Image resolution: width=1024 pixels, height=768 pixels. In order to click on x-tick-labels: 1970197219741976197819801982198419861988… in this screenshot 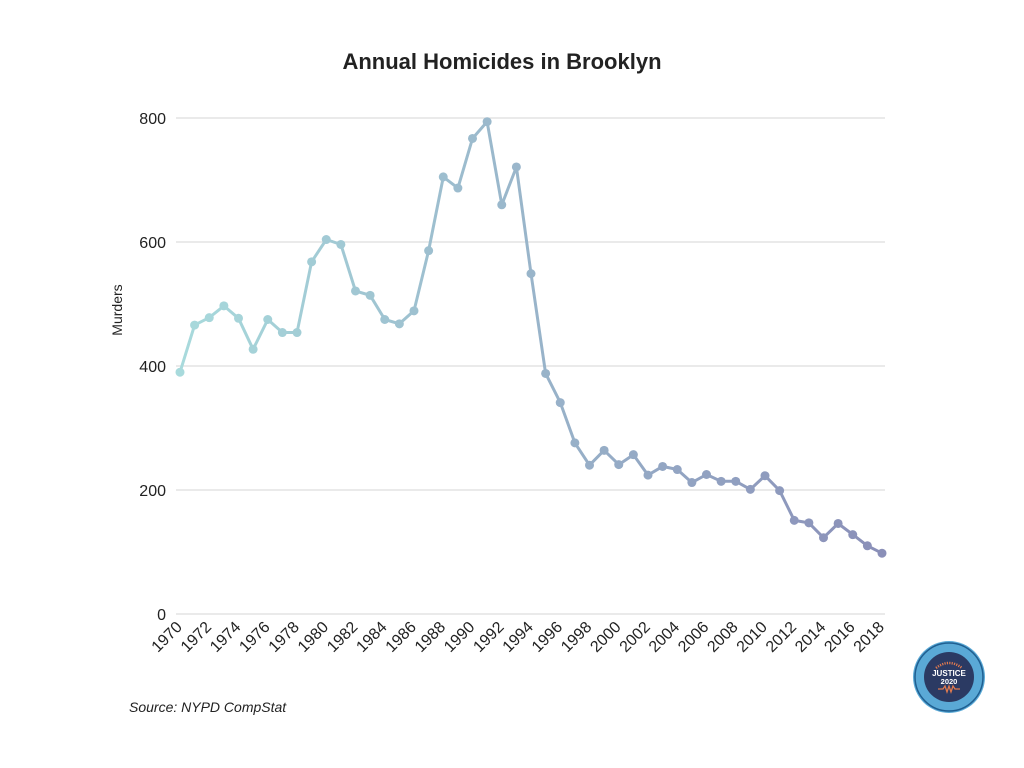, I will do `click(518, 637)`.